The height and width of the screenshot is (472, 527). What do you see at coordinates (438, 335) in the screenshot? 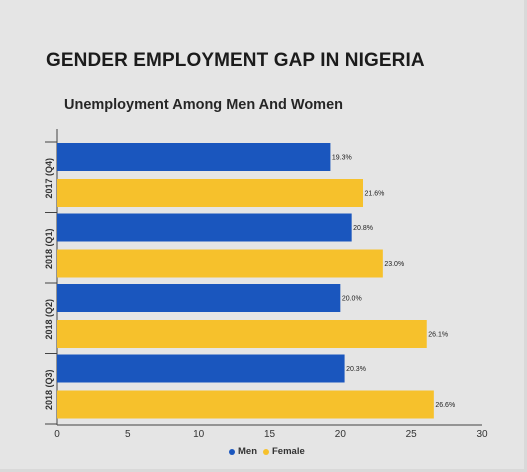
I see `data-label-female: 26.1%` at bounding box center [438, 335].